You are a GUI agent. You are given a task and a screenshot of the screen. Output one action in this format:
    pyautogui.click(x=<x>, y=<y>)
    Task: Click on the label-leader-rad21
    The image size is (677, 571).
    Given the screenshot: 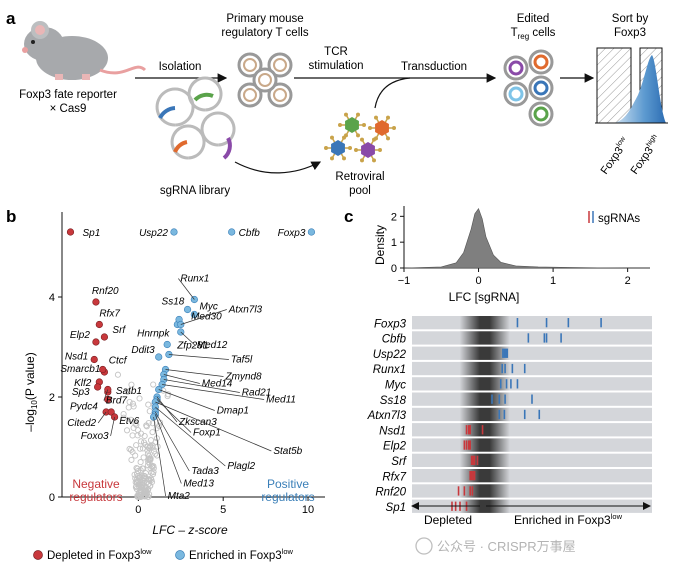 What is the action you would take?
    pyautogui.click(x=201, y=386)
    